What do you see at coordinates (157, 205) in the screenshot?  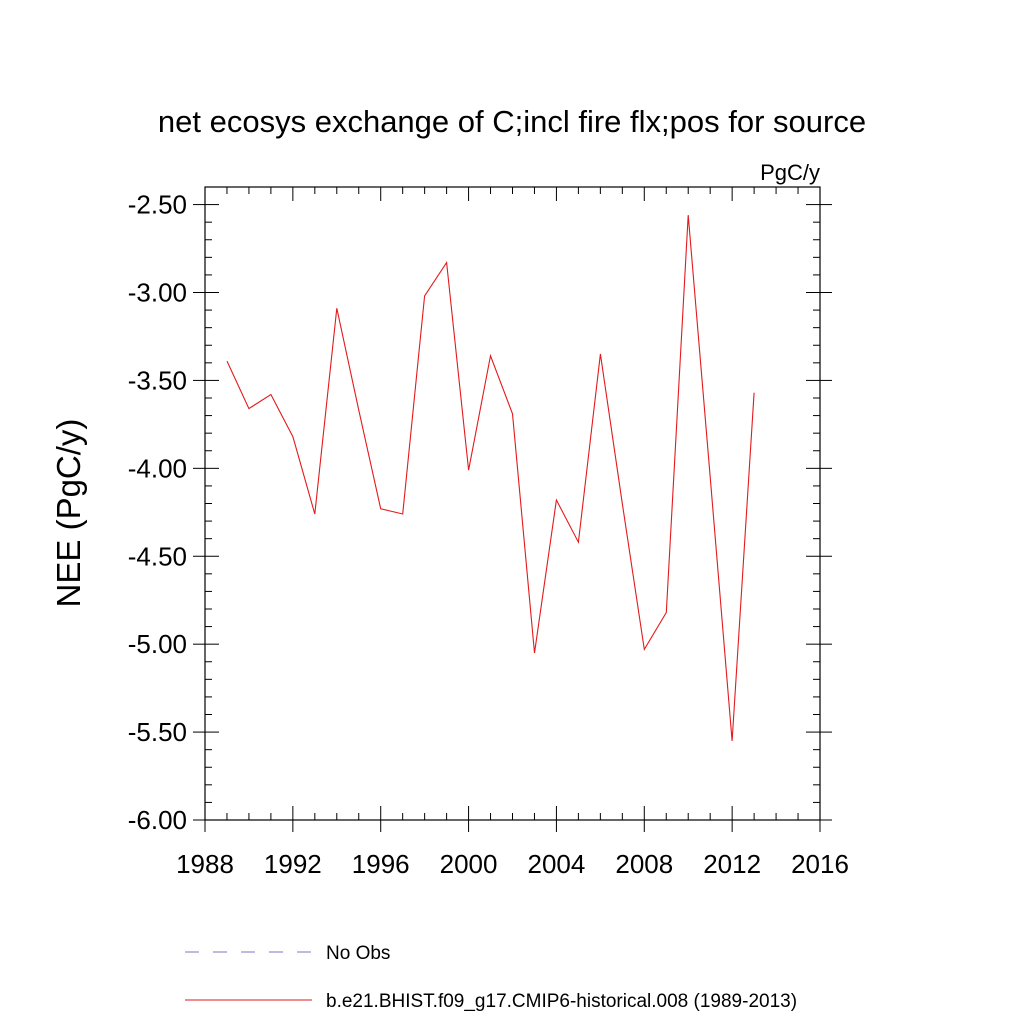 I see `y-tick-label: -2.50` at bounding box center [157, 205].